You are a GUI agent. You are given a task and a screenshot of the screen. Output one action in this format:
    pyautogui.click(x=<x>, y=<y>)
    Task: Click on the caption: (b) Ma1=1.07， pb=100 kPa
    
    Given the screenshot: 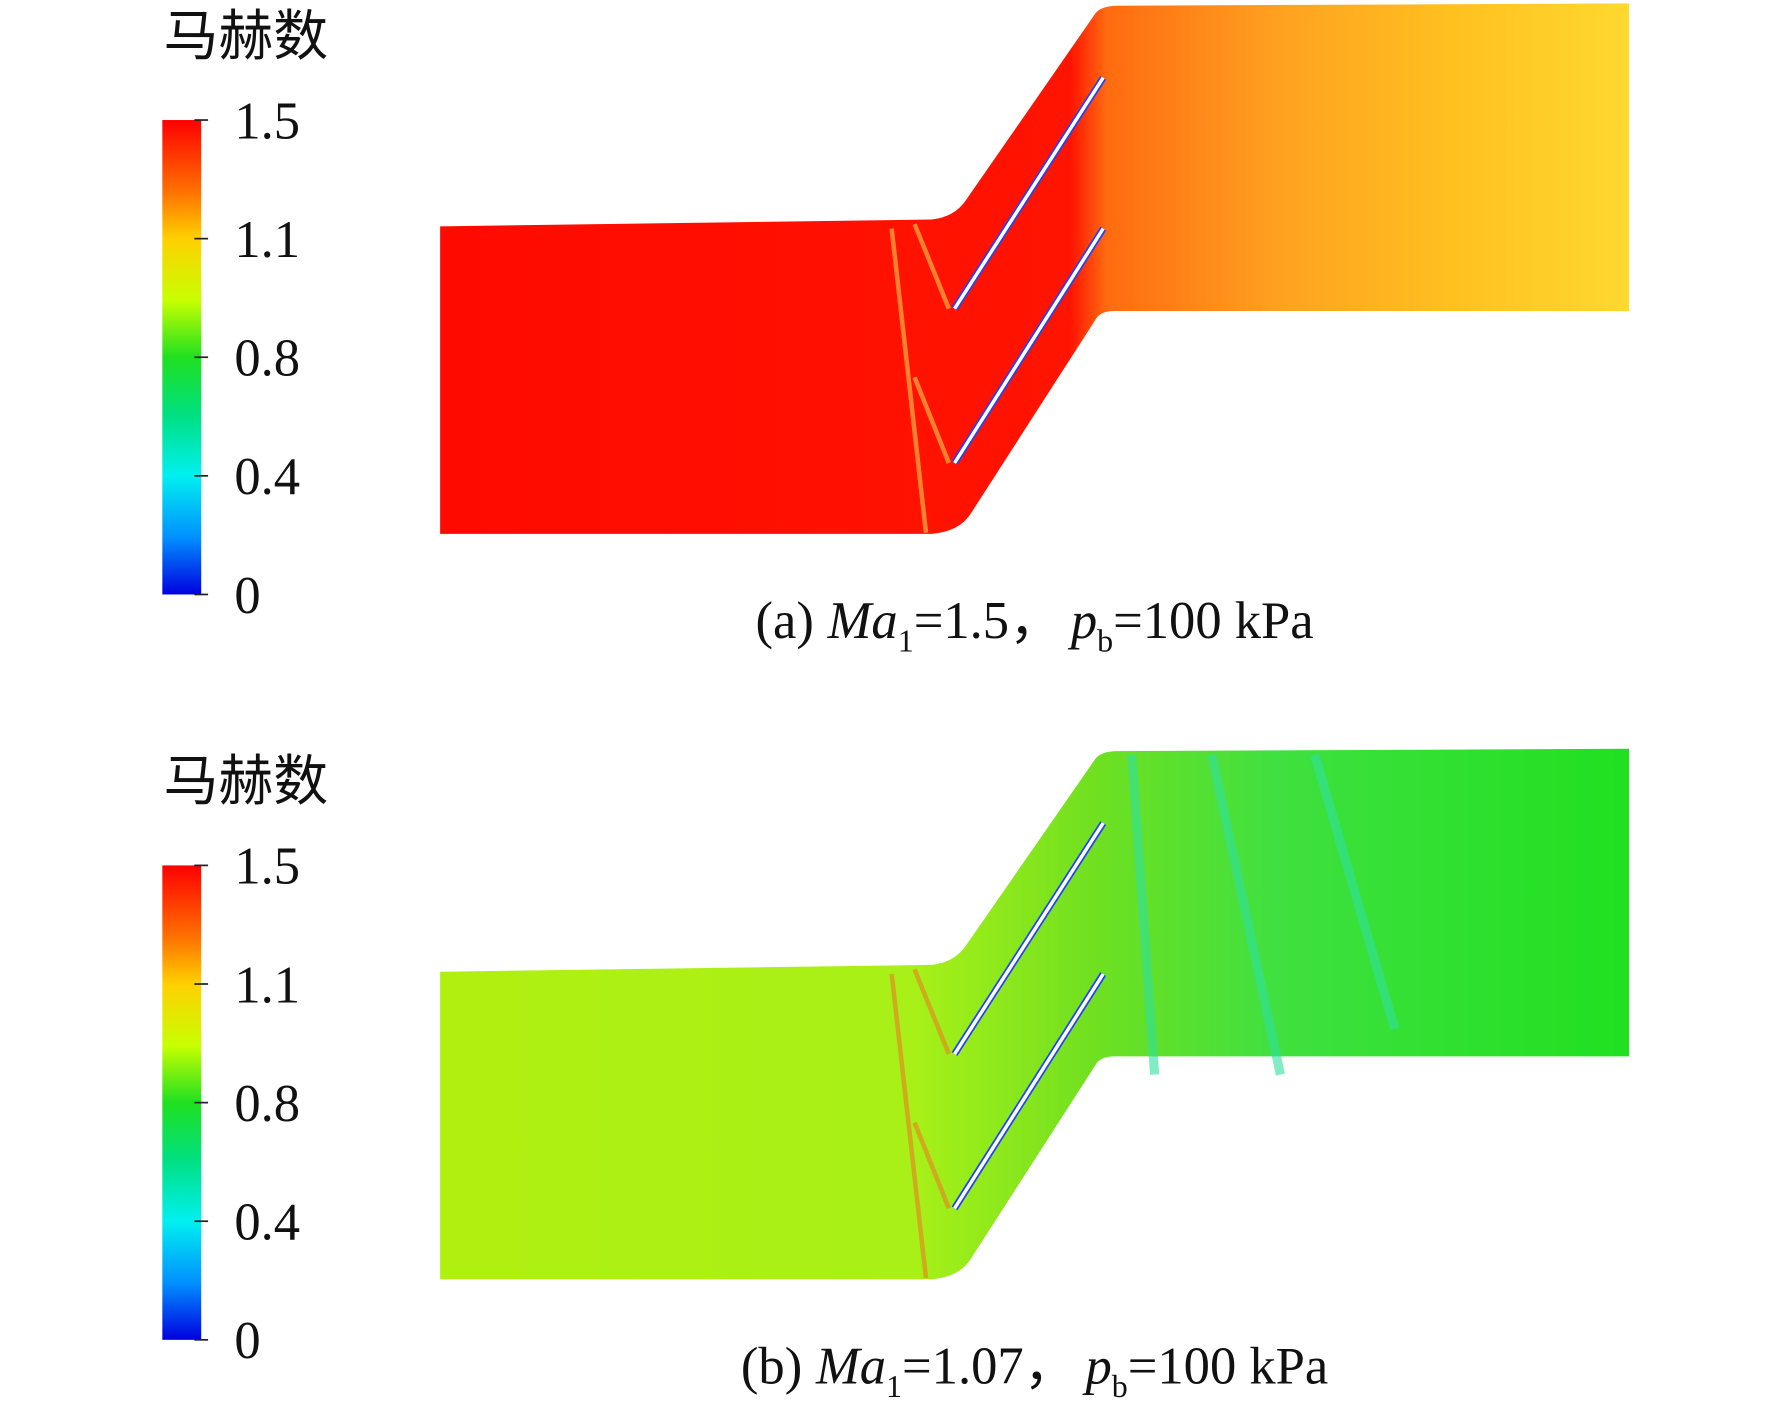 What is the action you would take?
    pyautogui.click(x=1034, y=1370)
    